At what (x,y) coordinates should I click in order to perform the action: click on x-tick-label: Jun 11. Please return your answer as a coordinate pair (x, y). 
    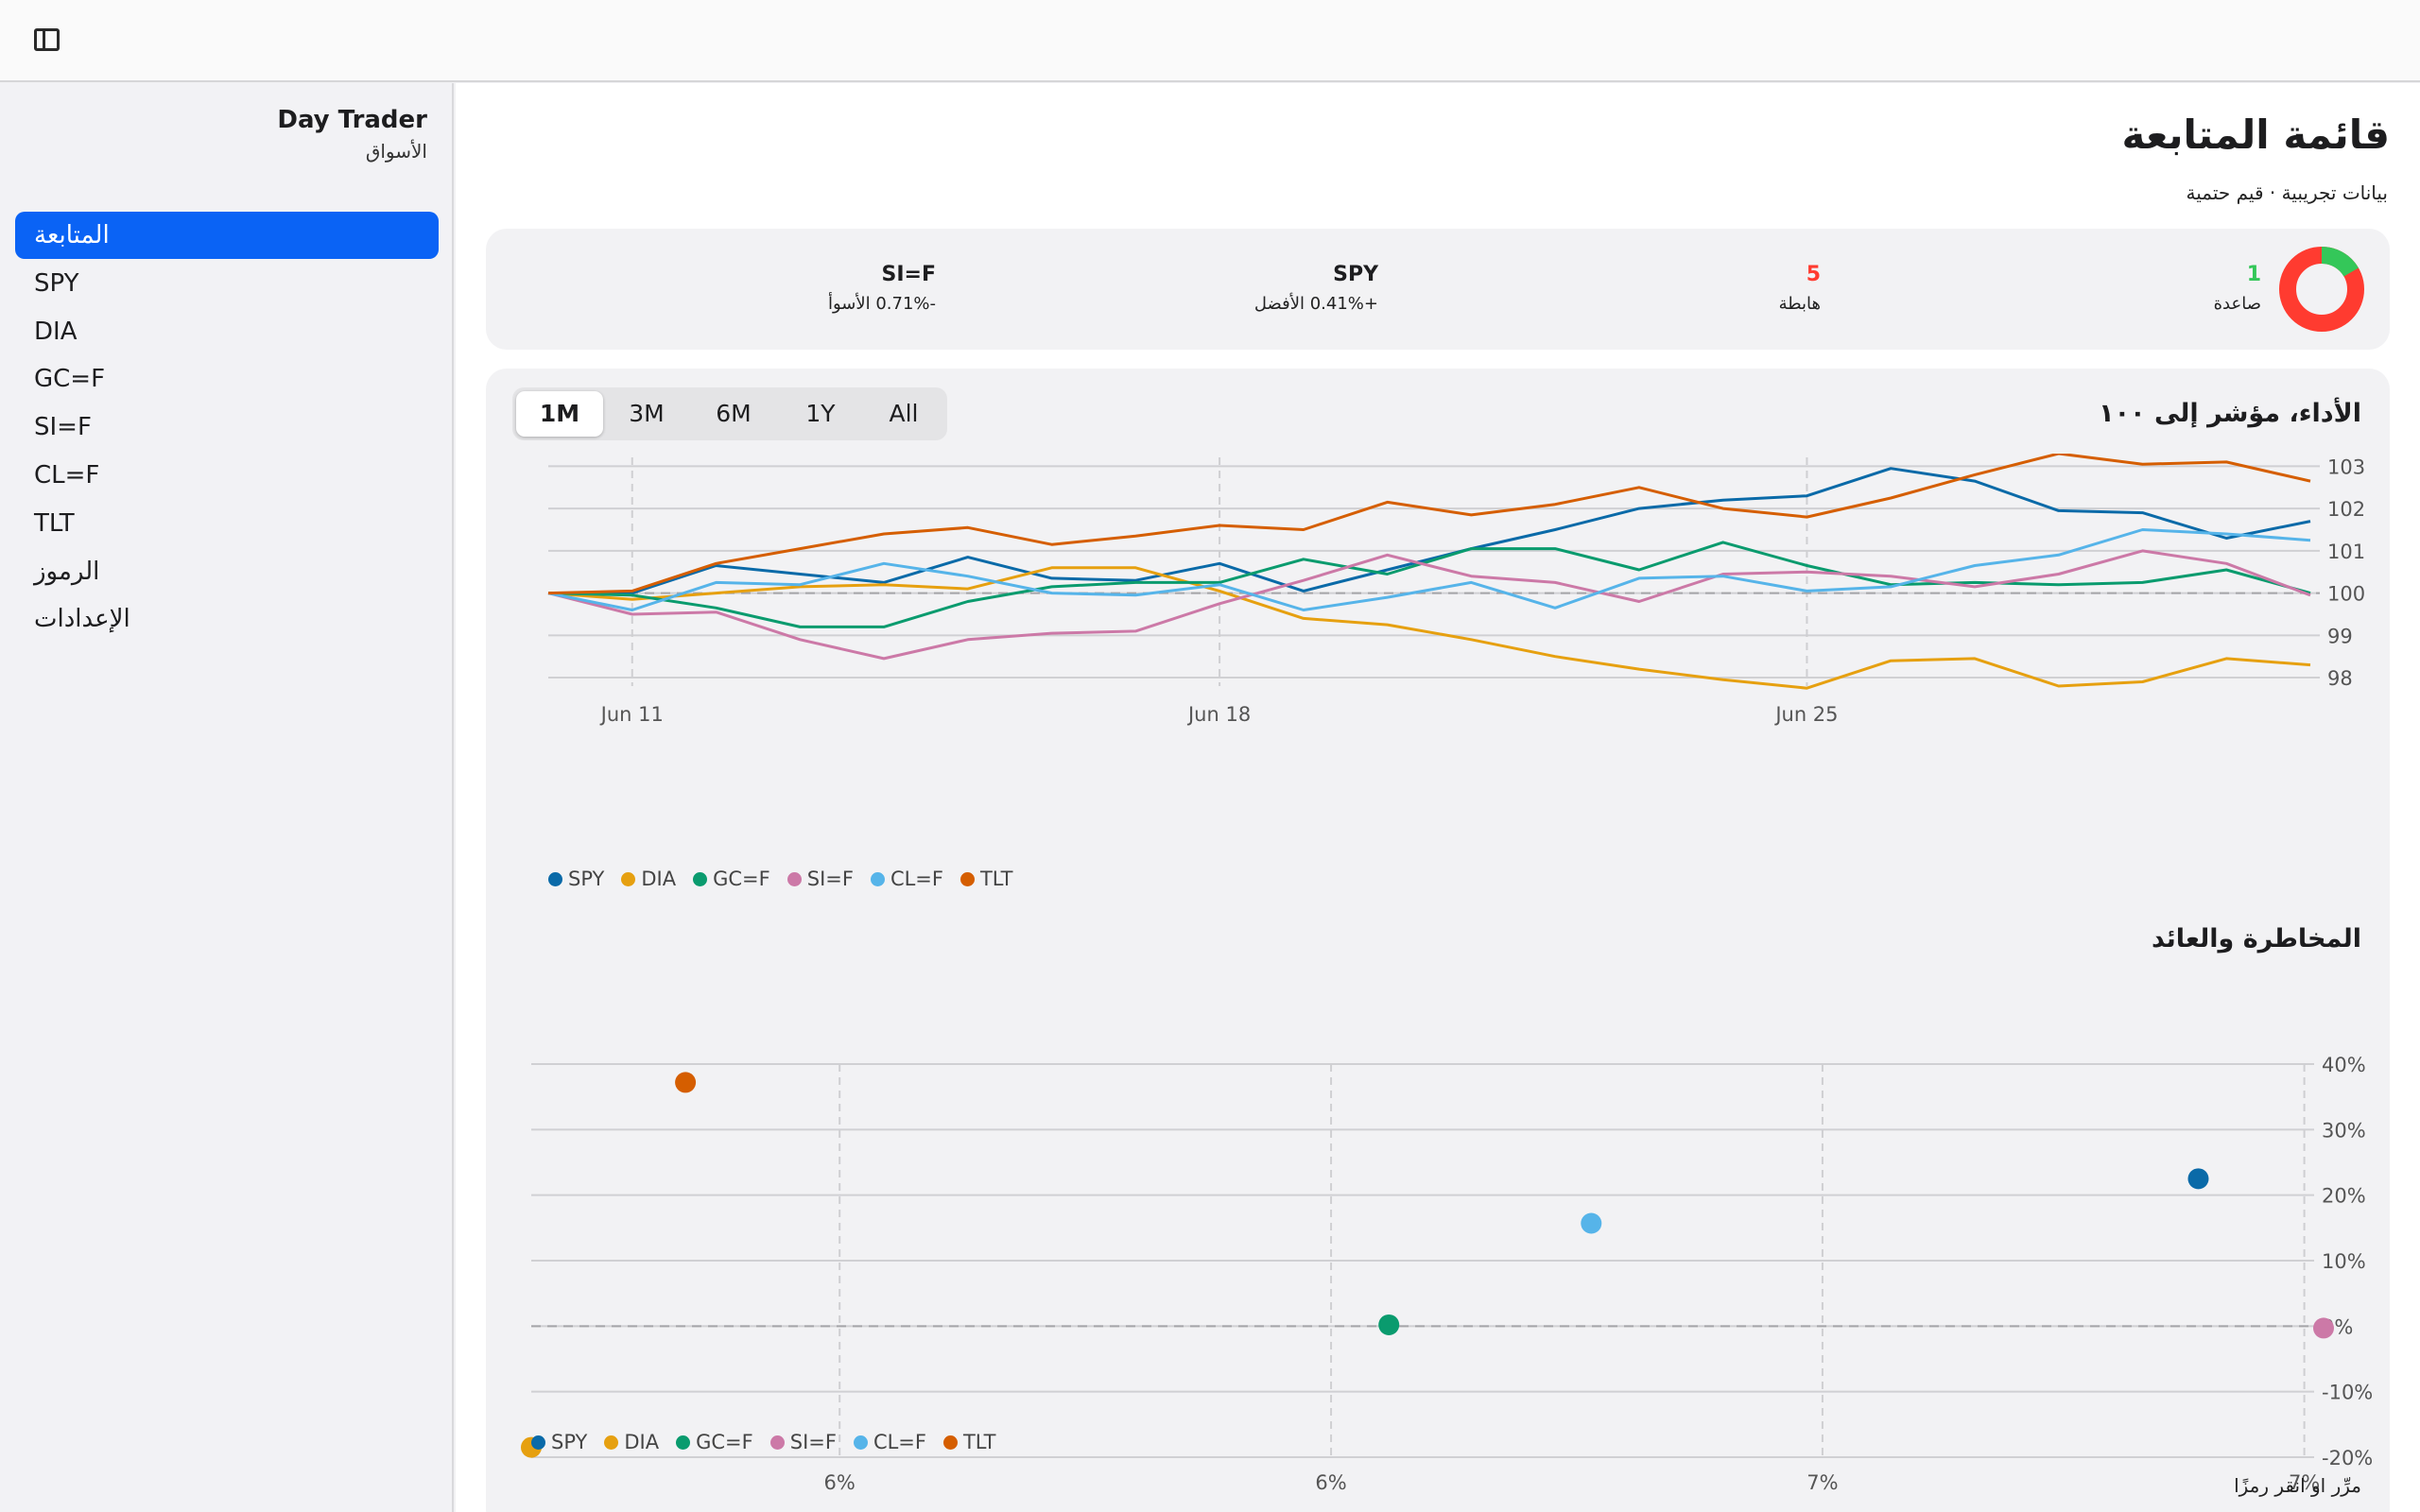
    Looking at the image, I should click on (632, 714).